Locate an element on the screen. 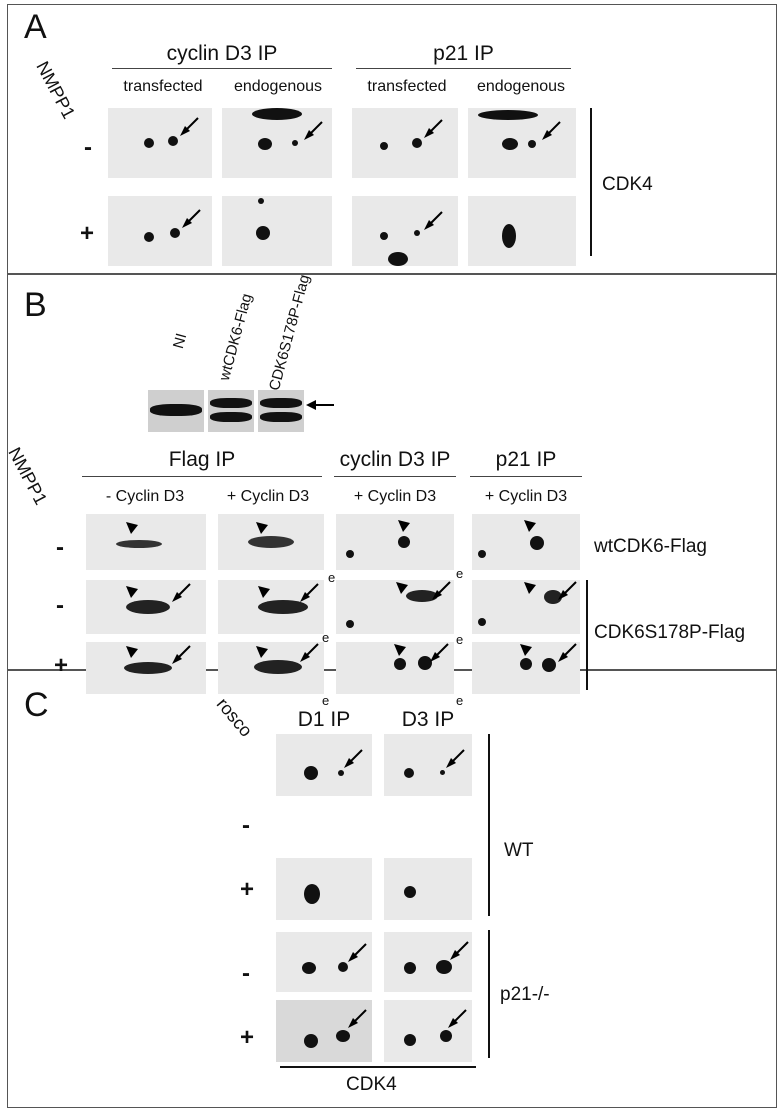  panel-c-group-d1: D1 IP is located at coordinates (324, 719).